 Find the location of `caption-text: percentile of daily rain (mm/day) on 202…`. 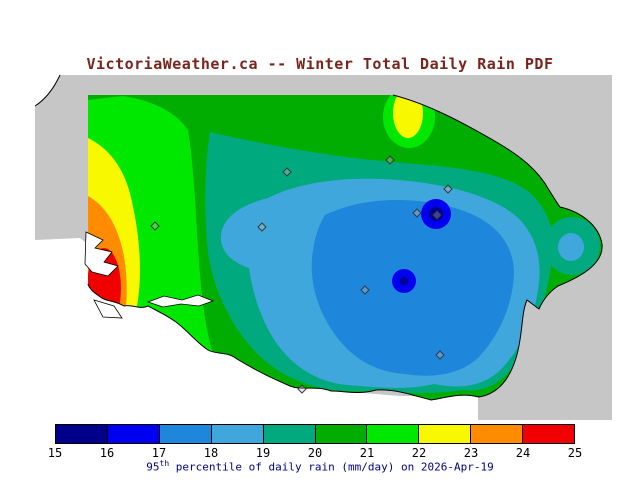

caption-text: percentile of daily rain (mm/day) on 202… is located at coordinates (331, 467).